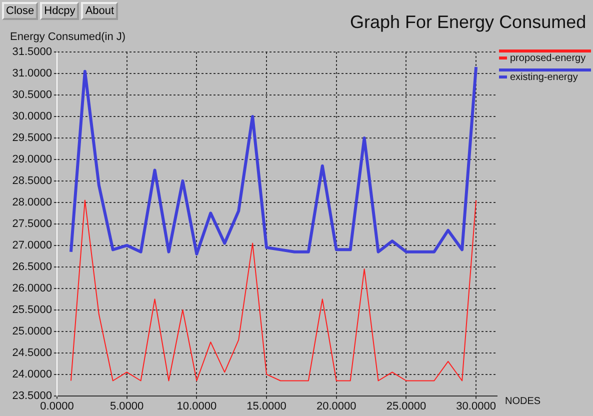  I want to click on x-tick-label: 25.0000, so click(406, 406).